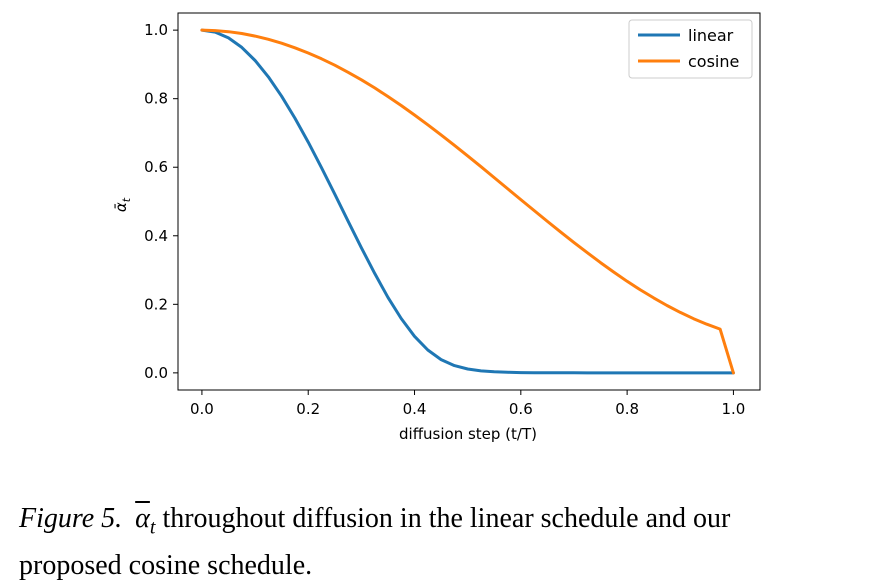  Describe the element at coordinates (711, 35) in the screenshot. I see `legend-linear-label: linear` at that location.